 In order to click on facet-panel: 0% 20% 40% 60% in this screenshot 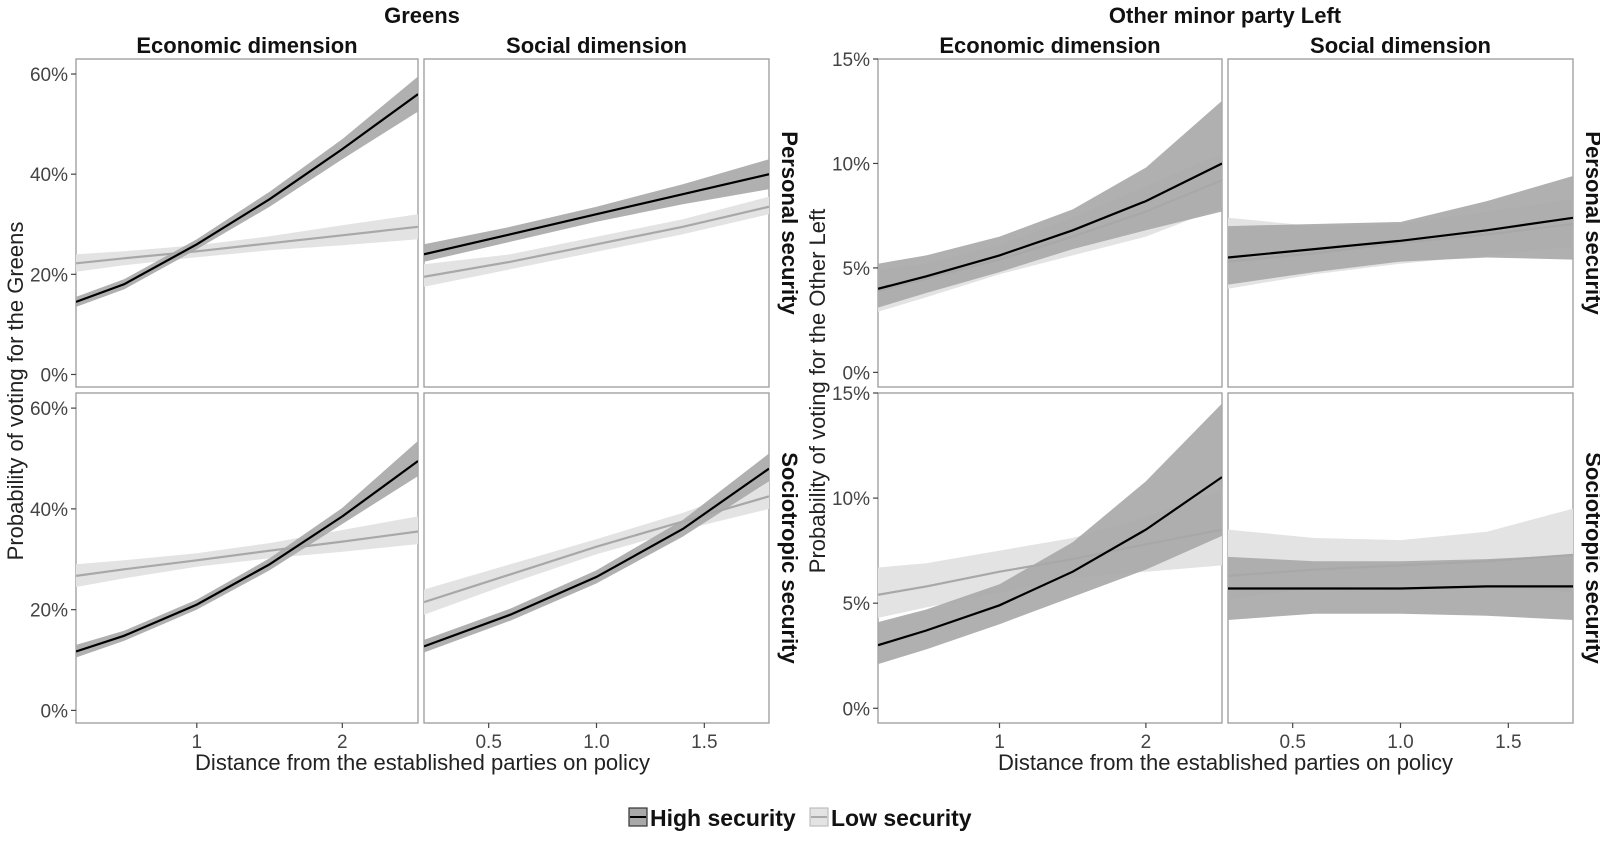, I will do `click(224, 223)`.